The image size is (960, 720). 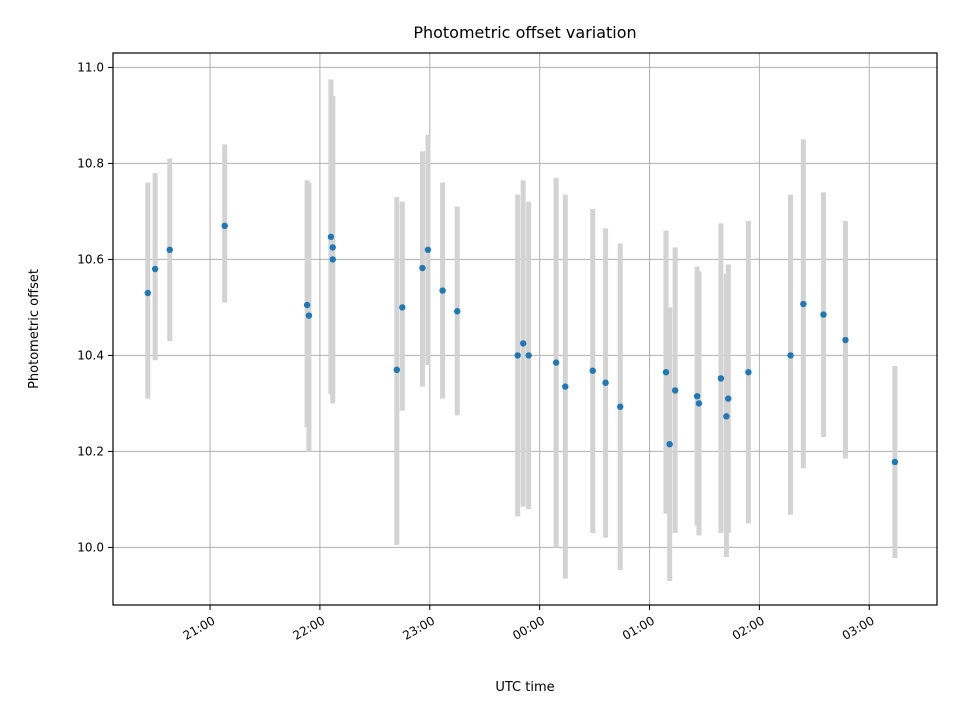 What do you see at coordinates (418, 627) in the screenshot?
I see `x-tick-label: 23:00` at bounding box center [418, 627].